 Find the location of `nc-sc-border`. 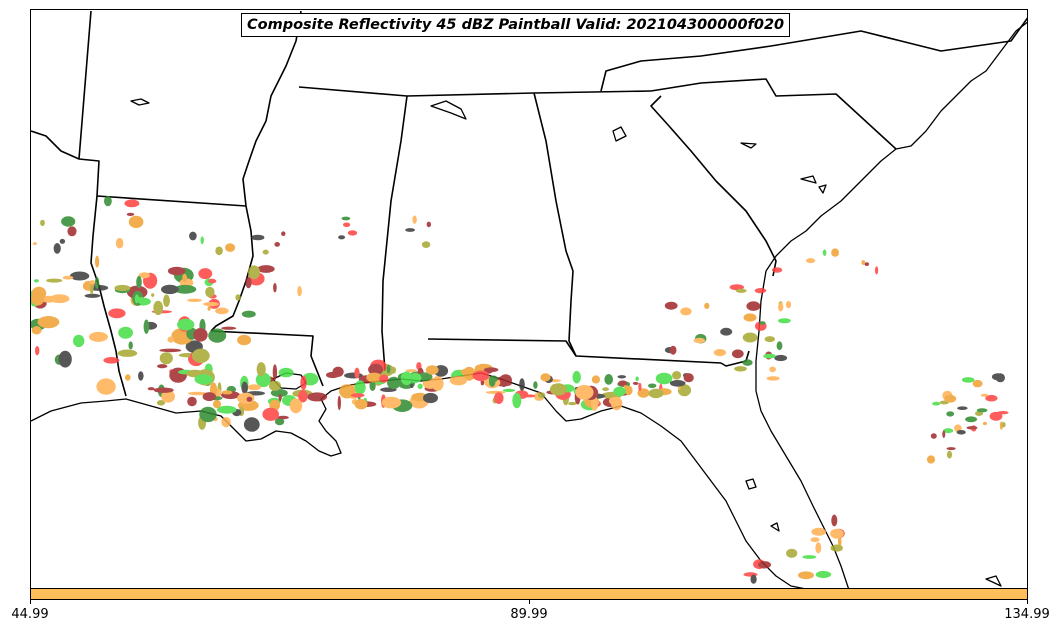

nc-sc-border is located at coordinates (773, 114).